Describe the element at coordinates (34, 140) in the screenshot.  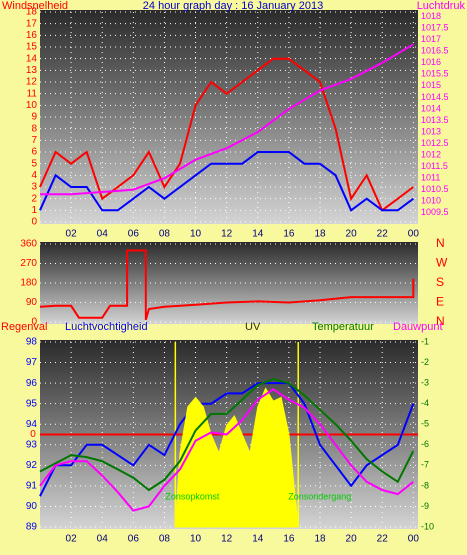
I see `y-tick-label: 7` at that location.